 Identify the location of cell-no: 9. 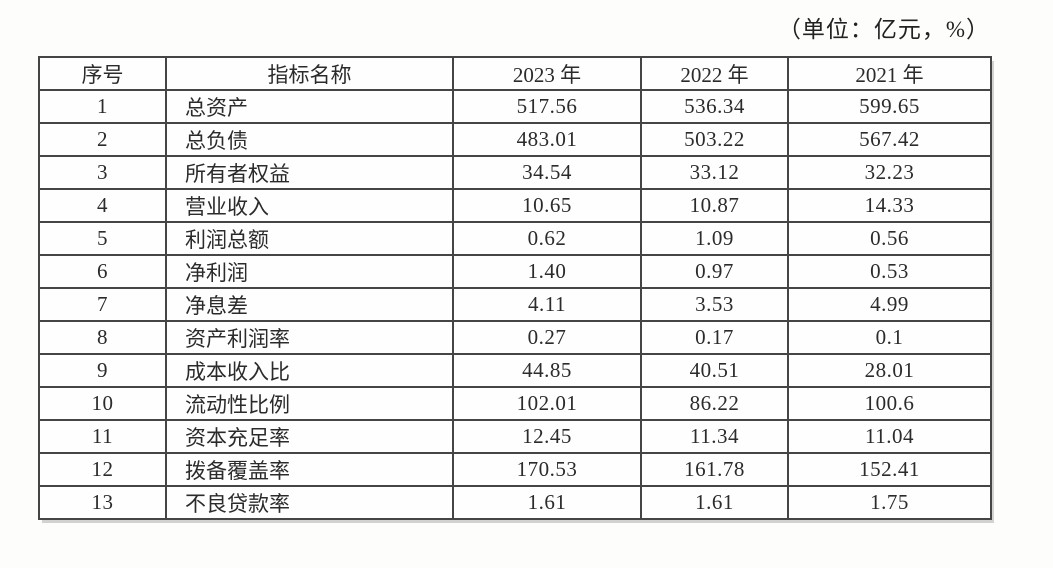
(102, 370).